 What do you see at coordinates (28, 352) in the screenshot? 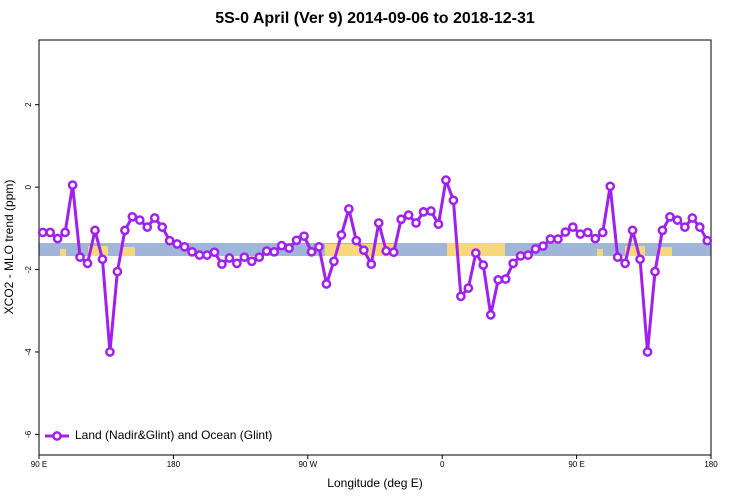
I see `y-tick-label: -4` at bounding box center [28, 352].